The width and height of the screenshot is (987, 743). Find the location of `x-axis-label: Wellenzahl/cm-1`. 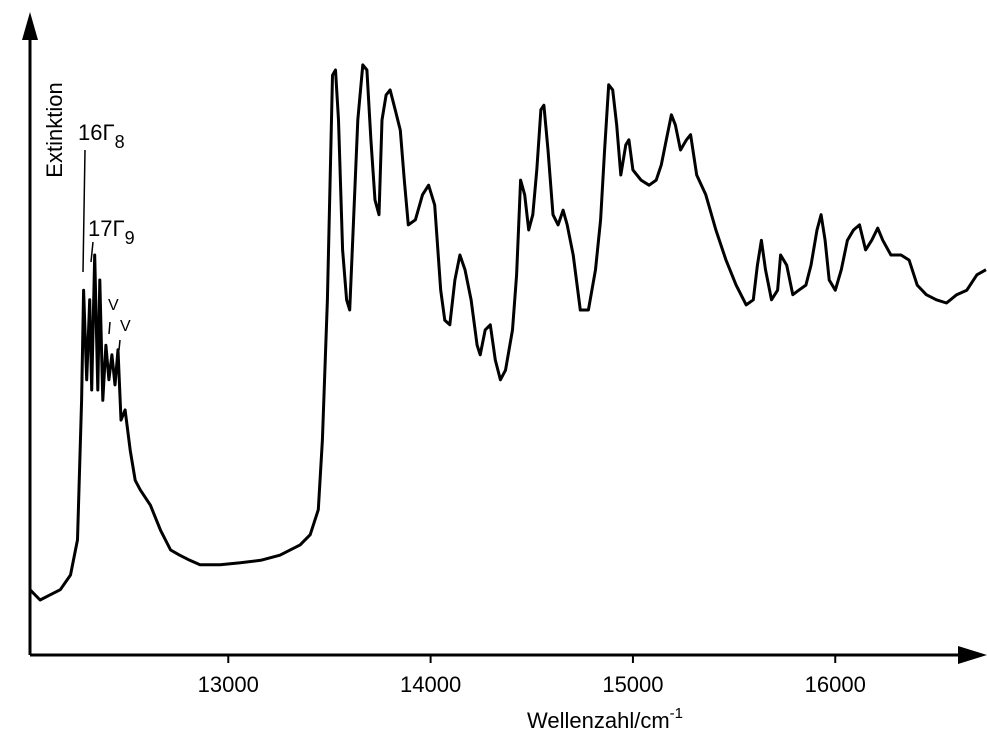

x-axis-label: Wellenzahl/cm-1 is located at coordinates (605, 719).